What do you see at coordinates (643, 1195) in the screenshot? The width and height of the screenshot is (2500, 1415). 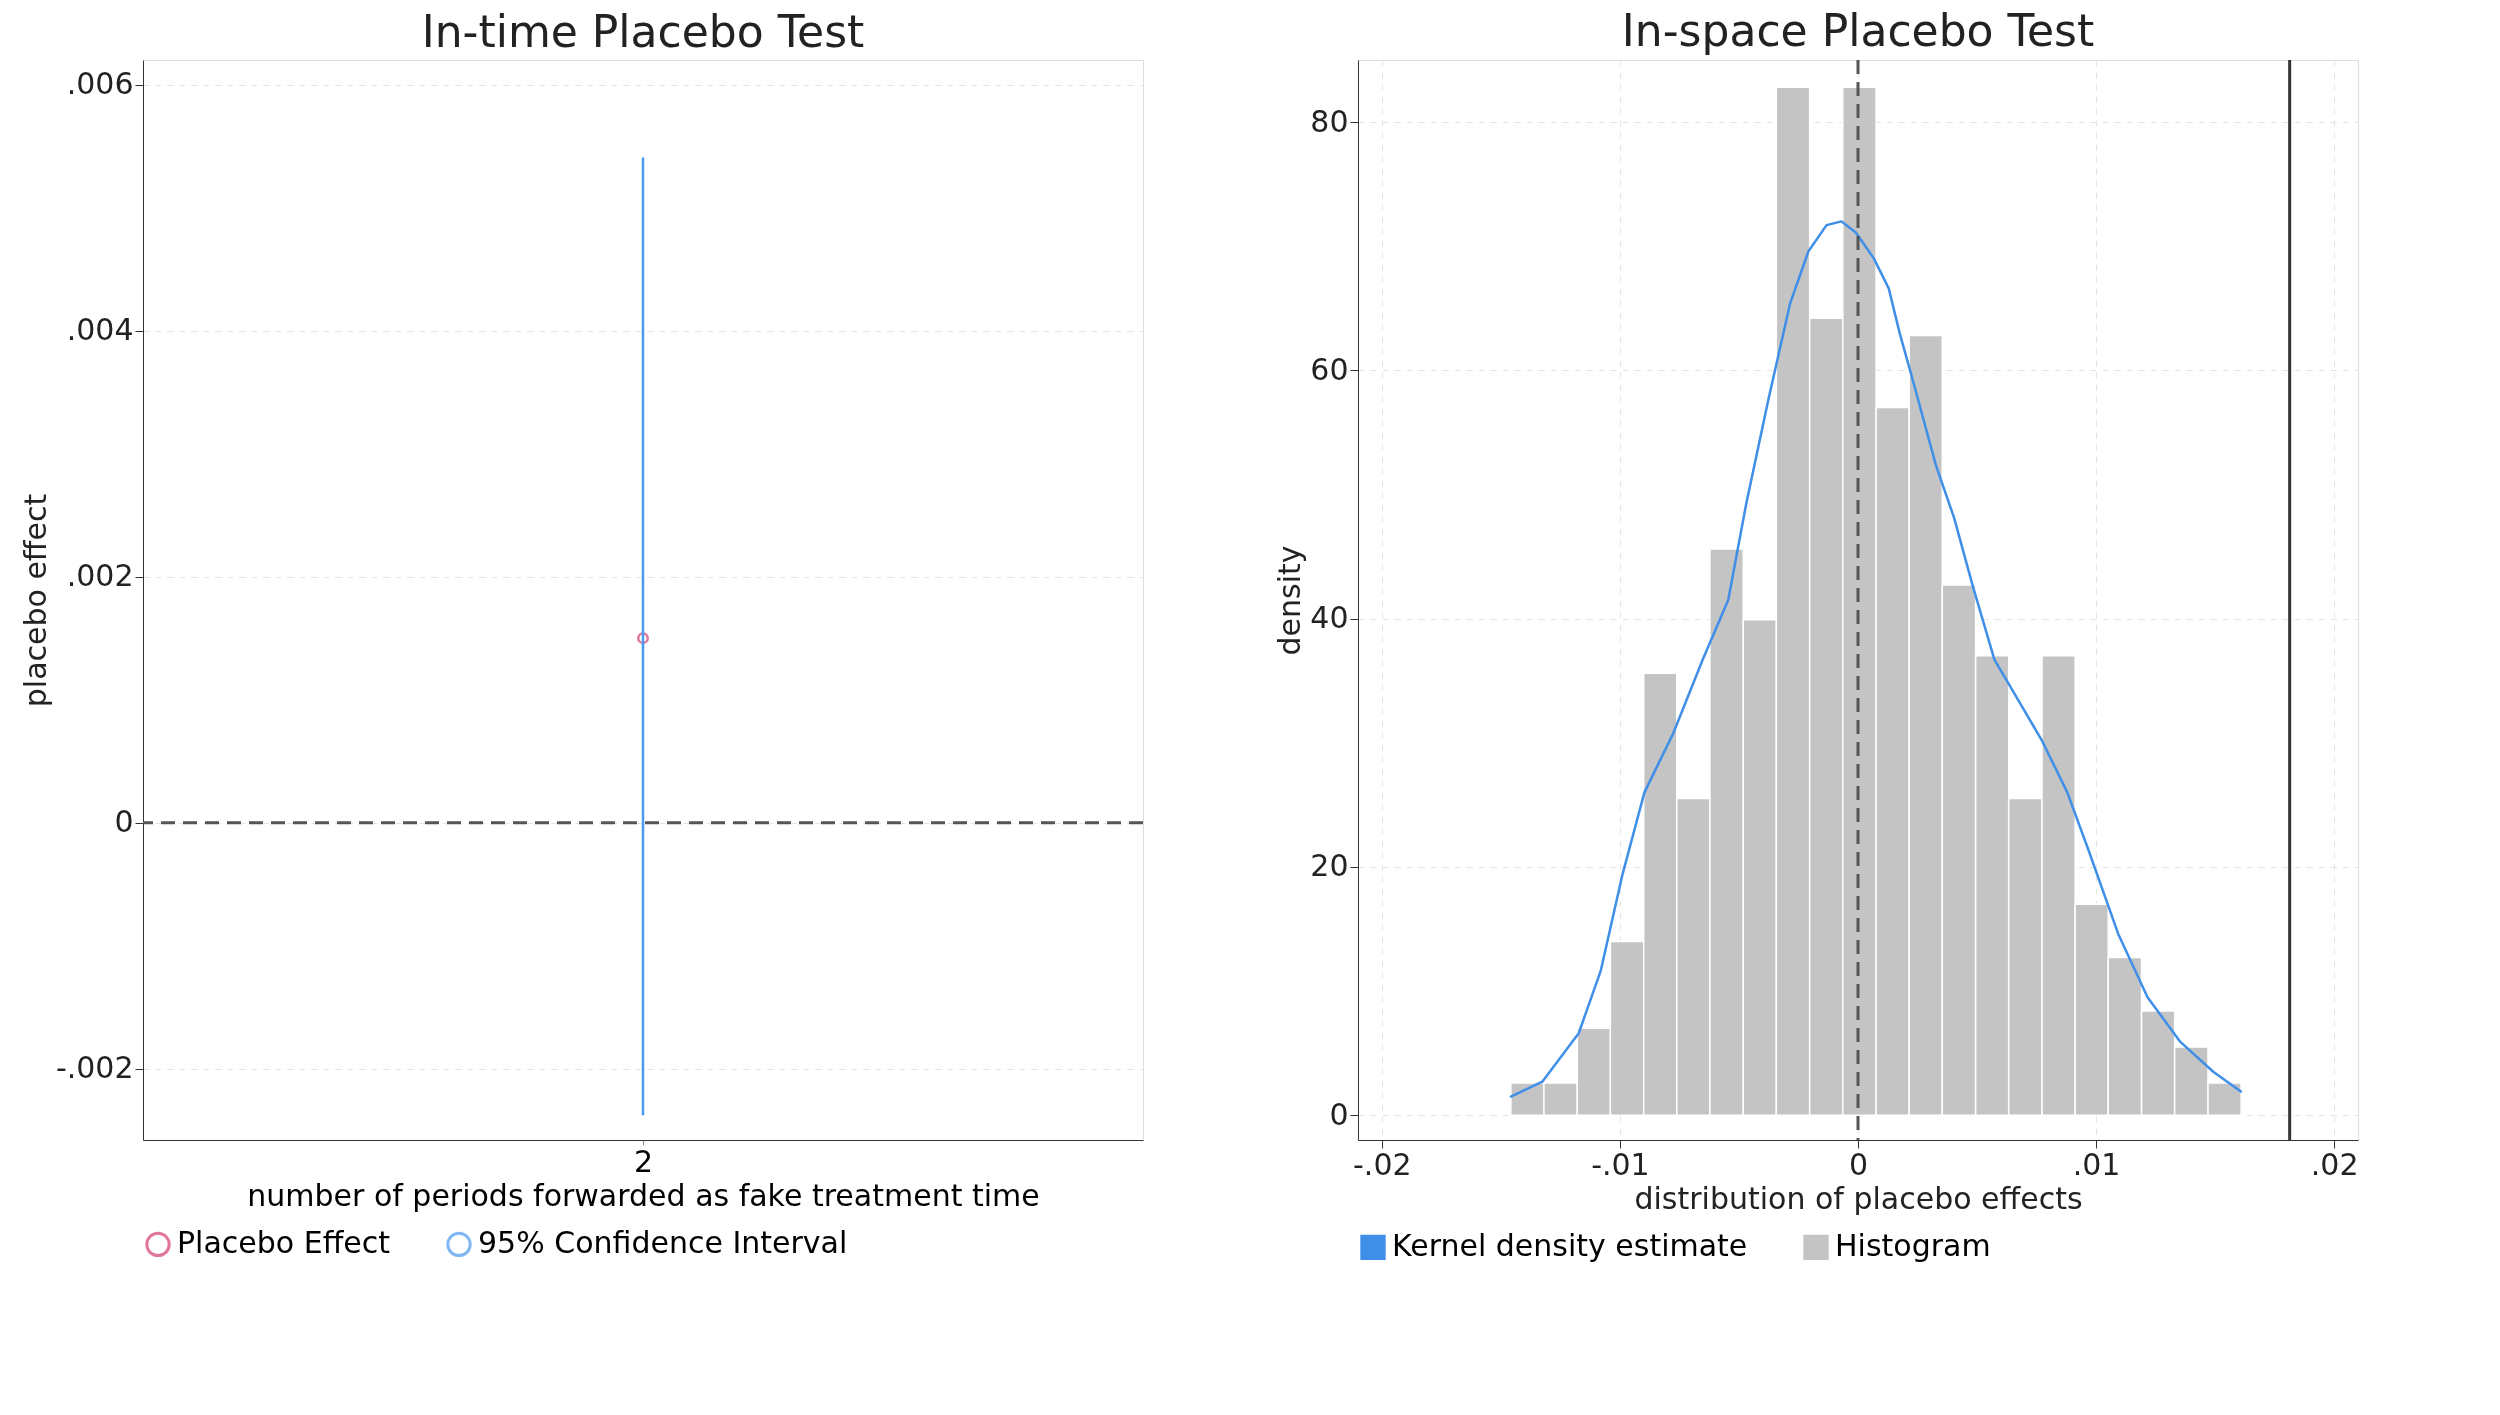 I see `x-axis-title: number of periods forwarded as fake treatment time` at bounding box center [643, 1195].